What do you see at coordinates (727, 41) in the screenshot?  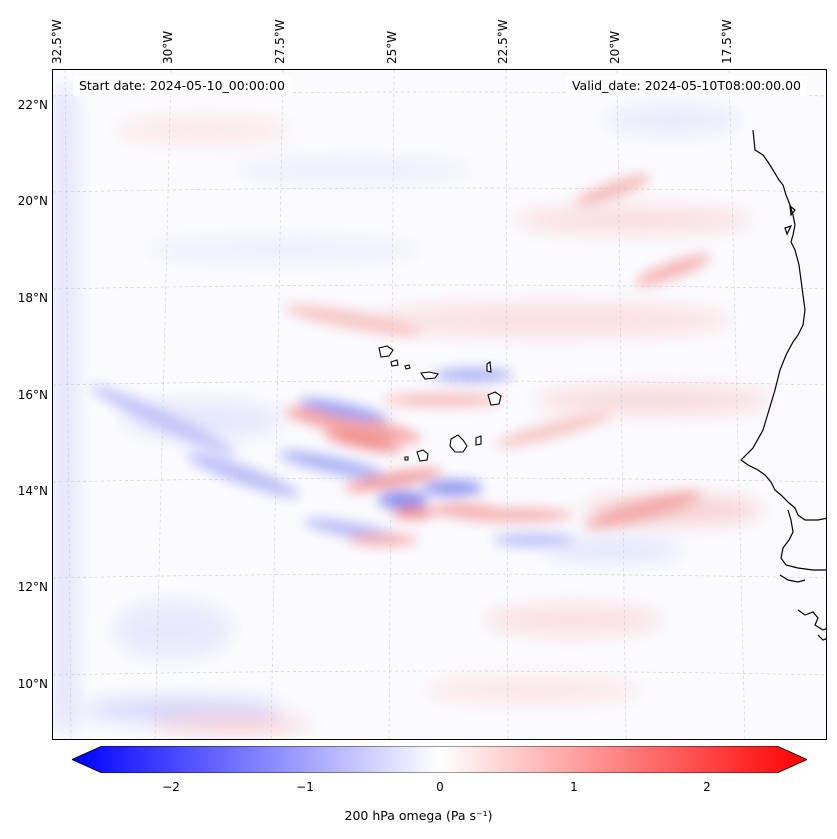 I see `longitude-label-17-5w: 17.5°W` at bounding box center [727, 41].